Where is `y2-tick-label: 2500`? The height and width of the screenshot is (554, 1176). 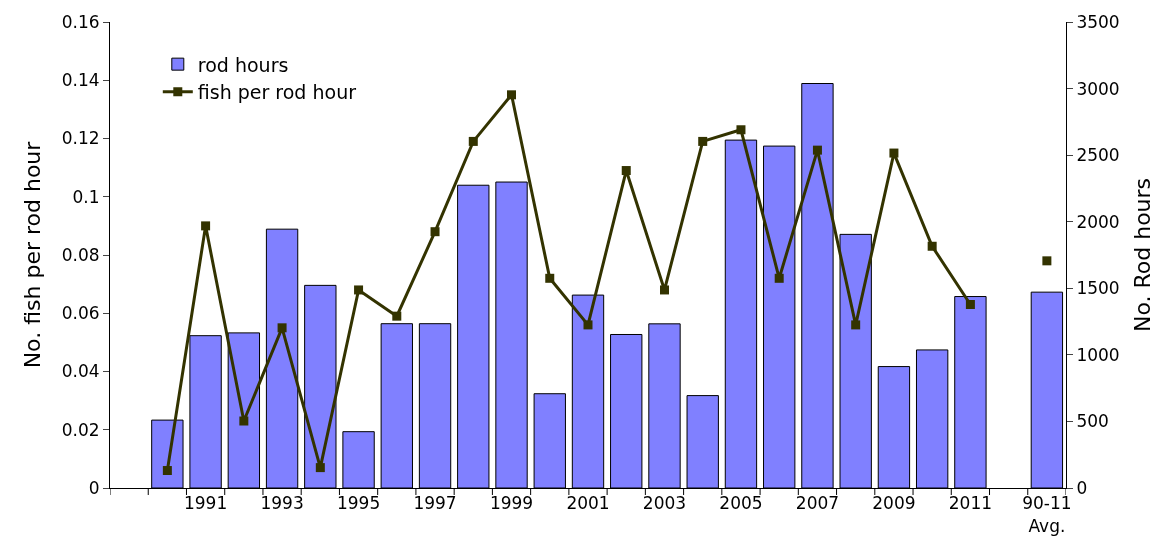 y2-tick-label: 2500 is located at coordinates (1098, 155).